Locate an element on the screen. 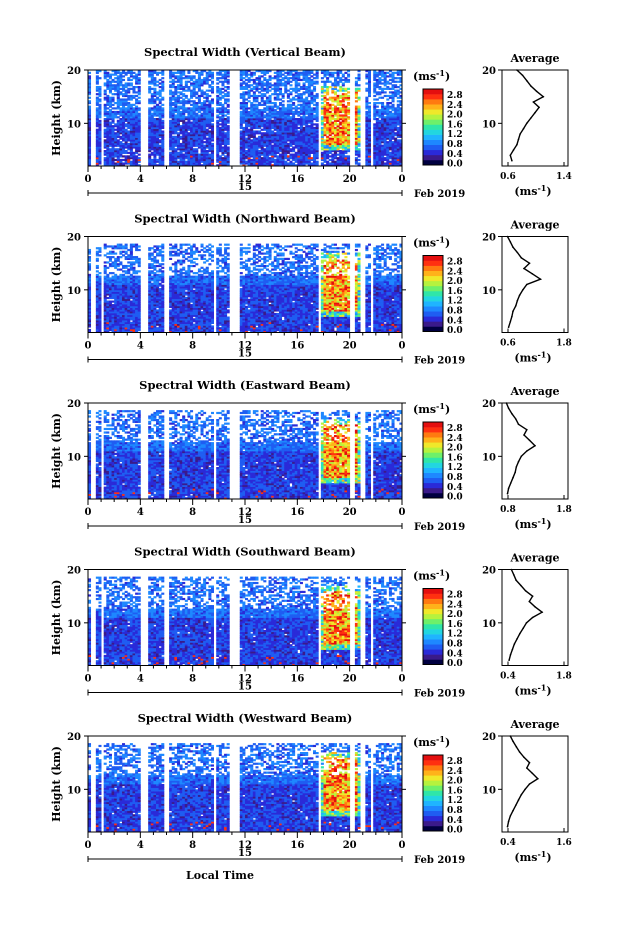  colorbar-tick-label: 2.4 is located at coordinates (455, 106).